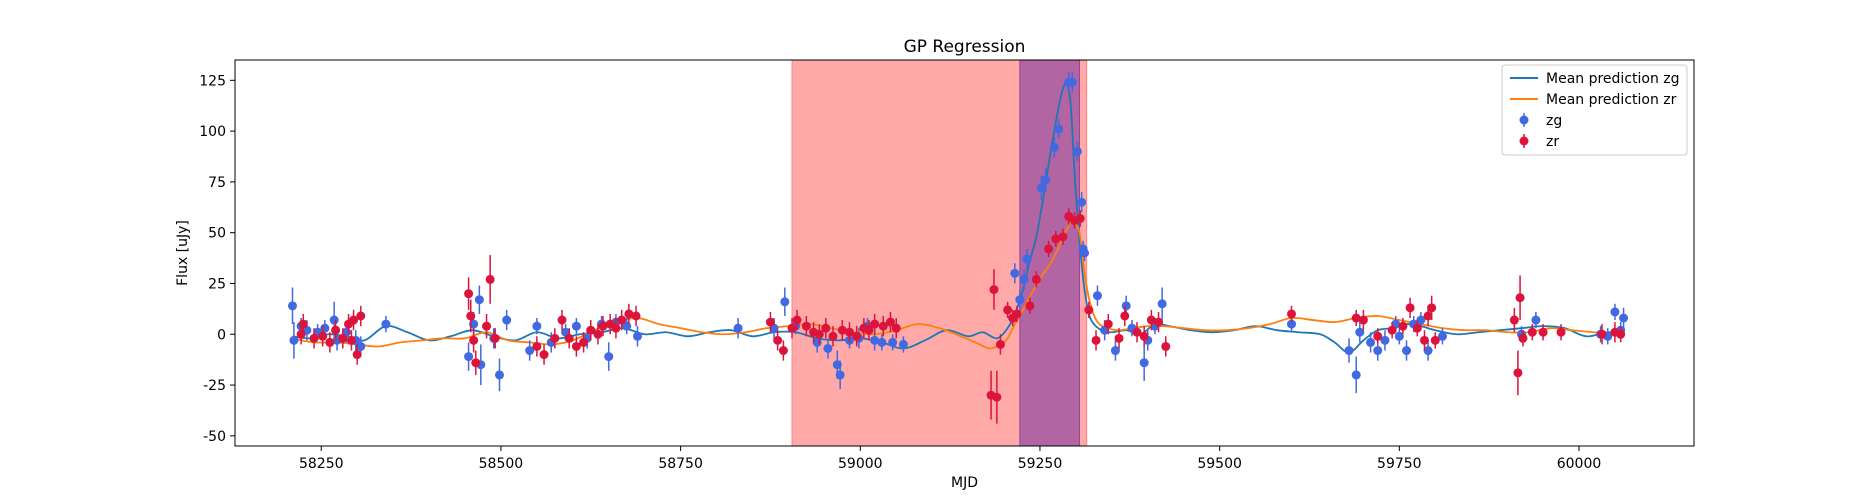  I want to click on y-tick-label: 50, so click(217, 234).